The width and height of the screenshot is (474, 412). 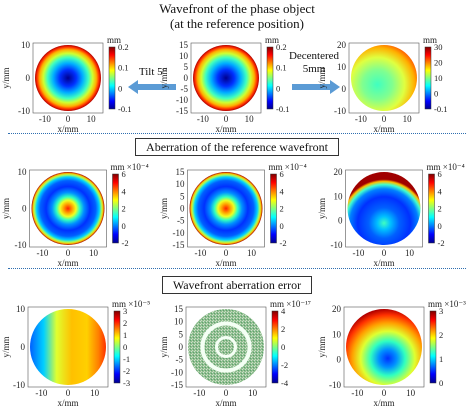 I want to click on colorbar-tick: 6, so click(x=440, y=174).